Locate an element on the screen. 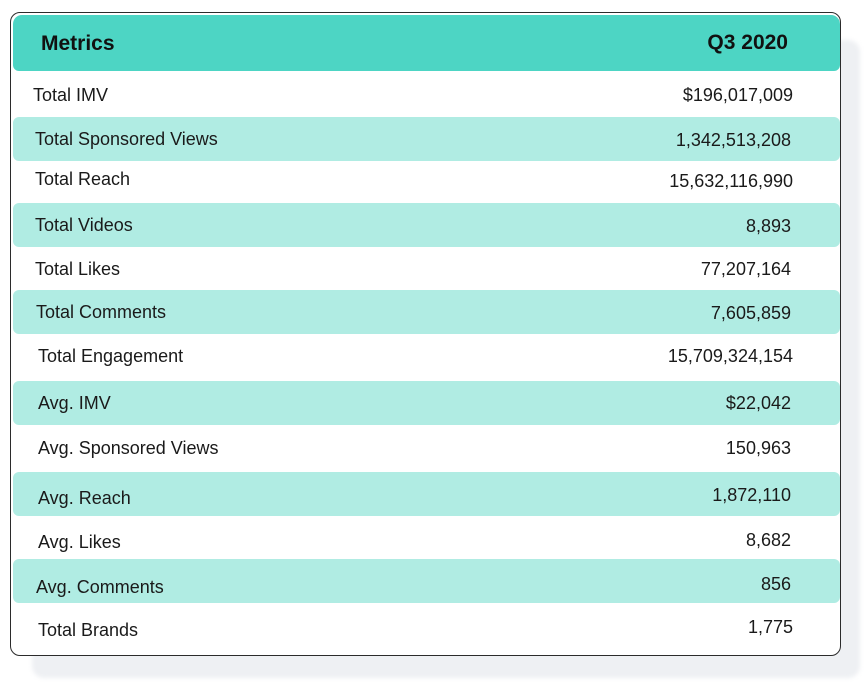 This screenshot has width=868, height=686. row-label: Total Likes is located at coordinates (78, 269).